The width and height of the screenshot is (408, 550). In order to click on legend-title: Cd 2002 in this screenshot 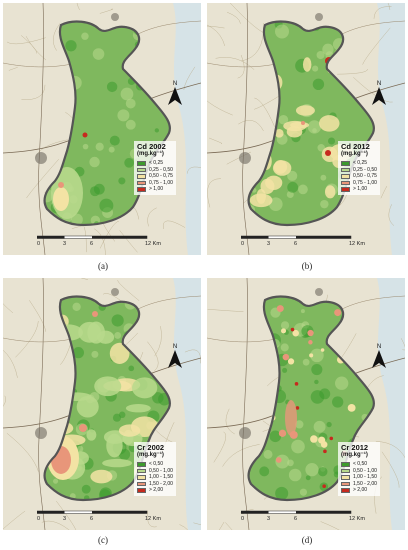, I will do `click(151, 146)`.